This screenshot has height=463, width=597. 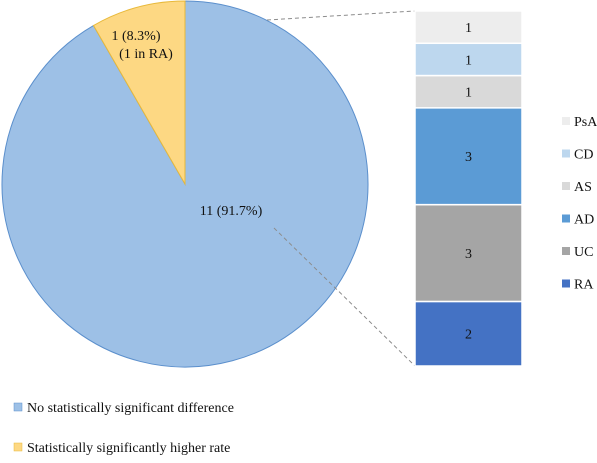 I want to click on legend-swatch-uc, so click(x=566, y=251).